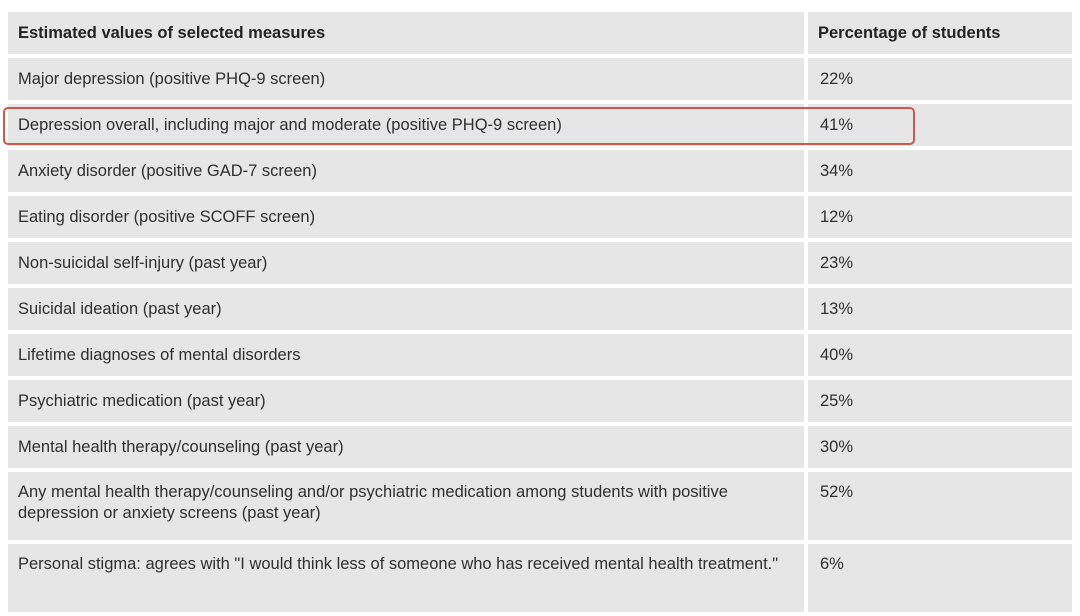 The height and width of the screenshot is (616, 1080). I want to click on measure-cell: Major depression (positive PHQ-9 screen), so click(408, 79).